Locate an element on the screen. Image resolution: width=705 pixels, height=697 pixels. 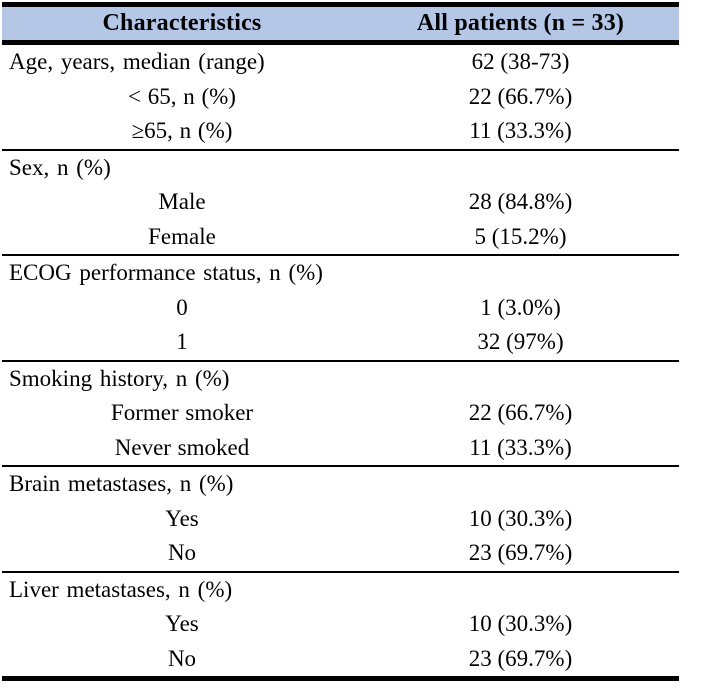
row-label-former-smoker: Former smoker is located at coordinates (182, 412).